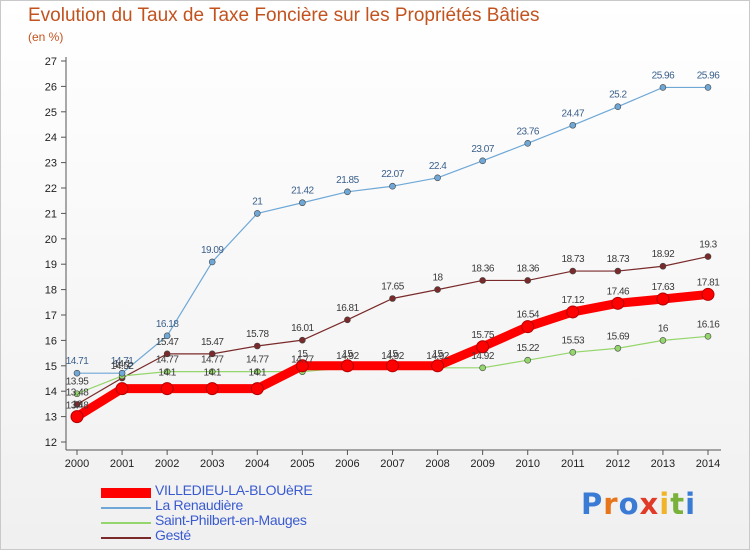 This screenshot has height=550, width=750. Describe the element at coordinates (527, 268) in the screenshot. I see `data-label: 18.36` at that location.